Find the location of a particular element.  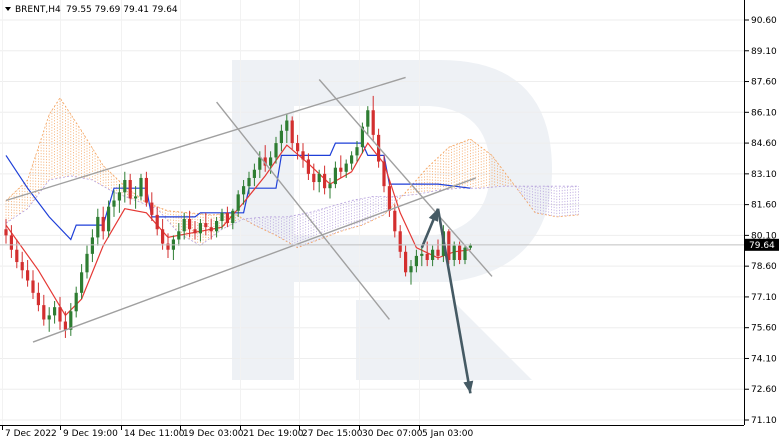

current-price-marker: 79.64 is located at coordinates (389, 244).